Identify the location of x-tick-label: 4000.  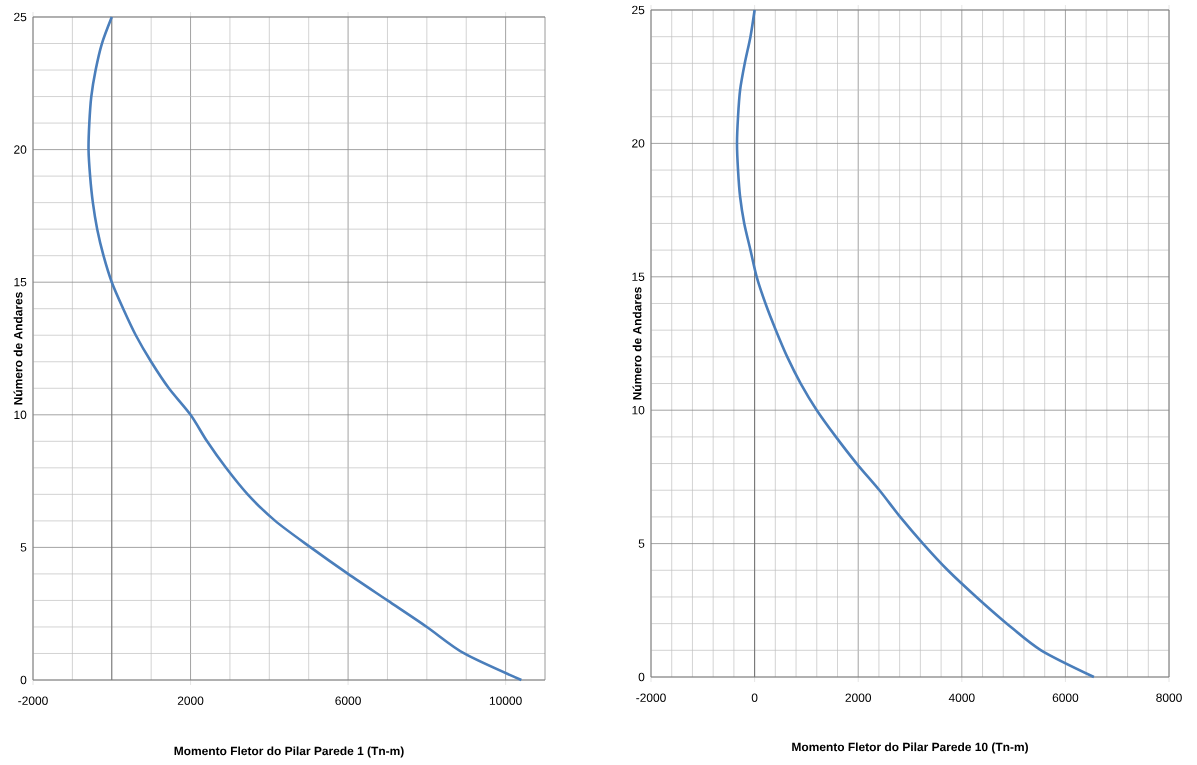
(961, 697).